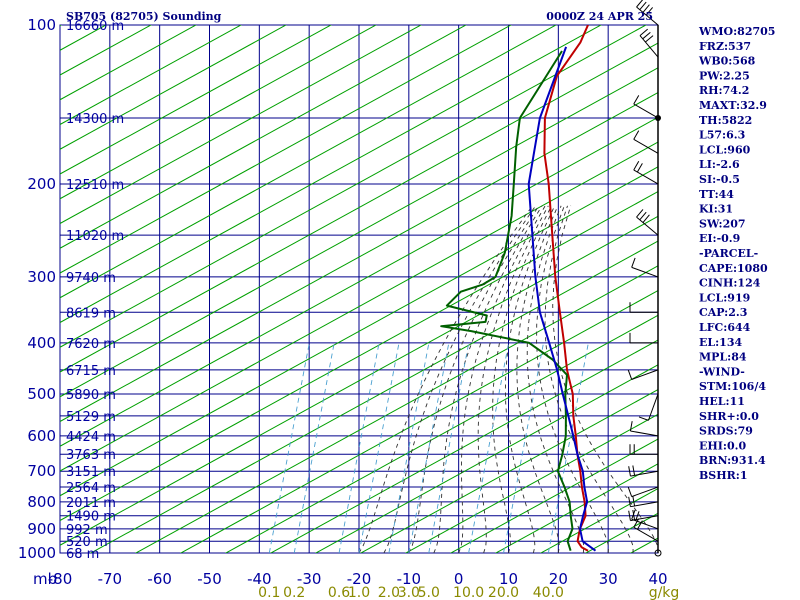  What do you see at coordinates (723, 312) in the screenshot?
I see `index-line: CAP:2.3` at bounding box center [723, 312].